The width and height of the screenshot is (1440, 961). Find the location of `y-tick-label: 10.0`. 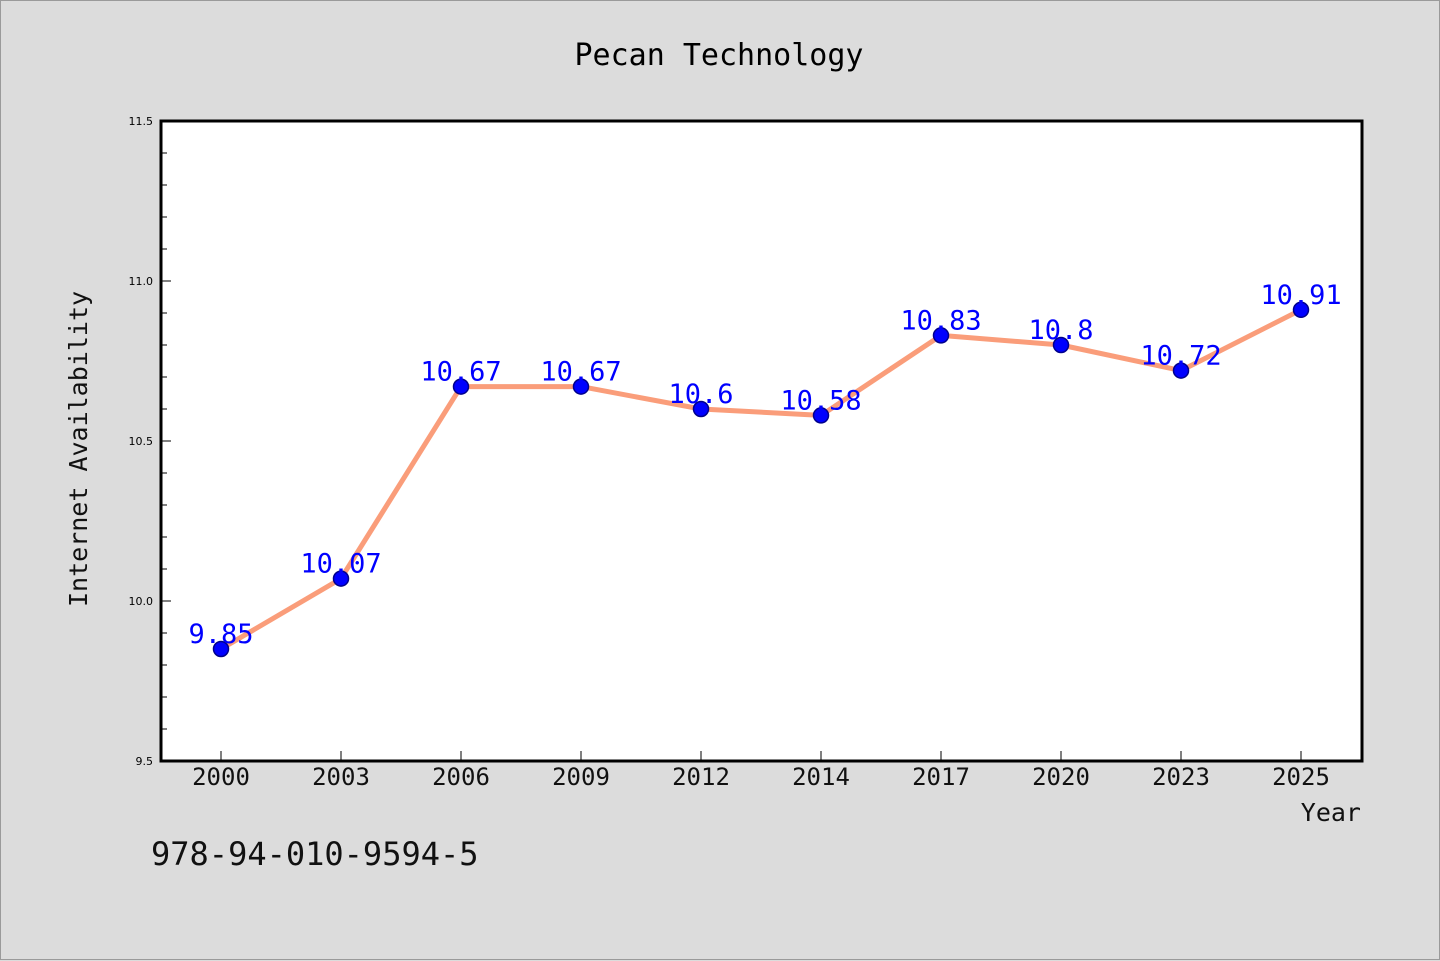

y-tick-label: 10.0 is located at coordinates (141, 601).